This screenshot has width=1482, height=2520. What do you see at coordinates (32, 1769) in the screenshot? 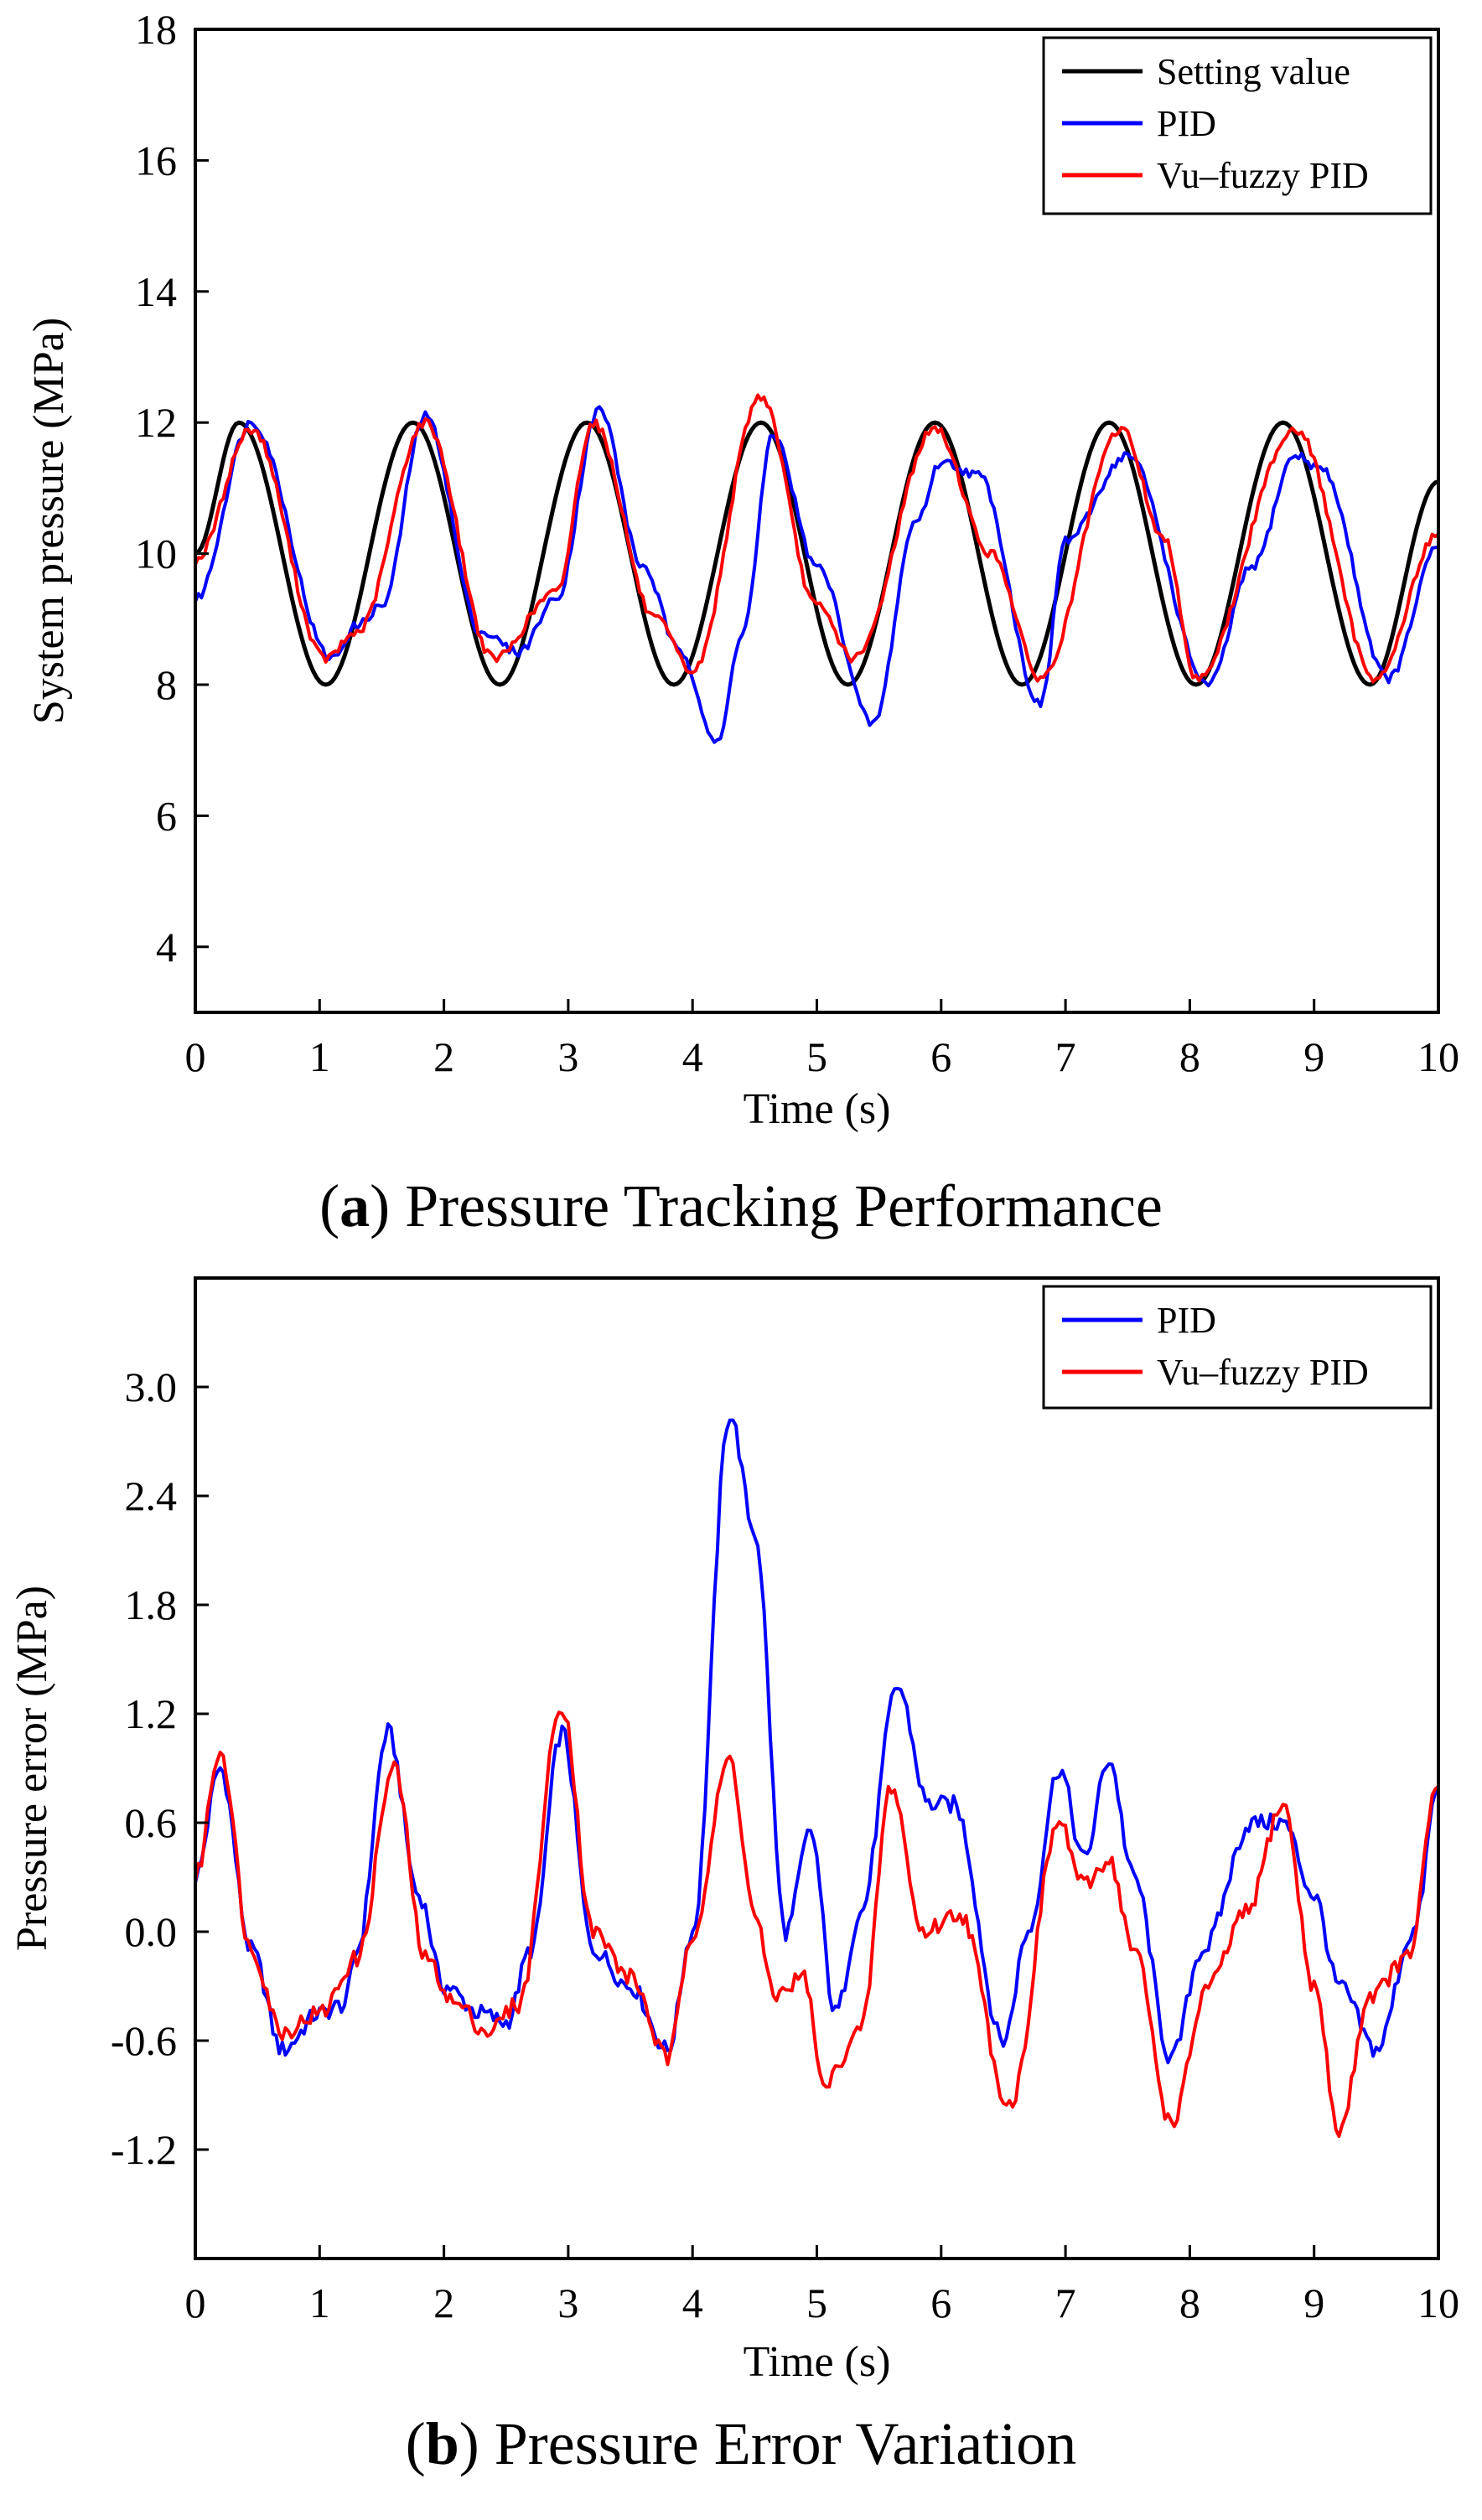
I see `y-axis-label: Pressure error (MPa)` at bounding box center [32, 1769].